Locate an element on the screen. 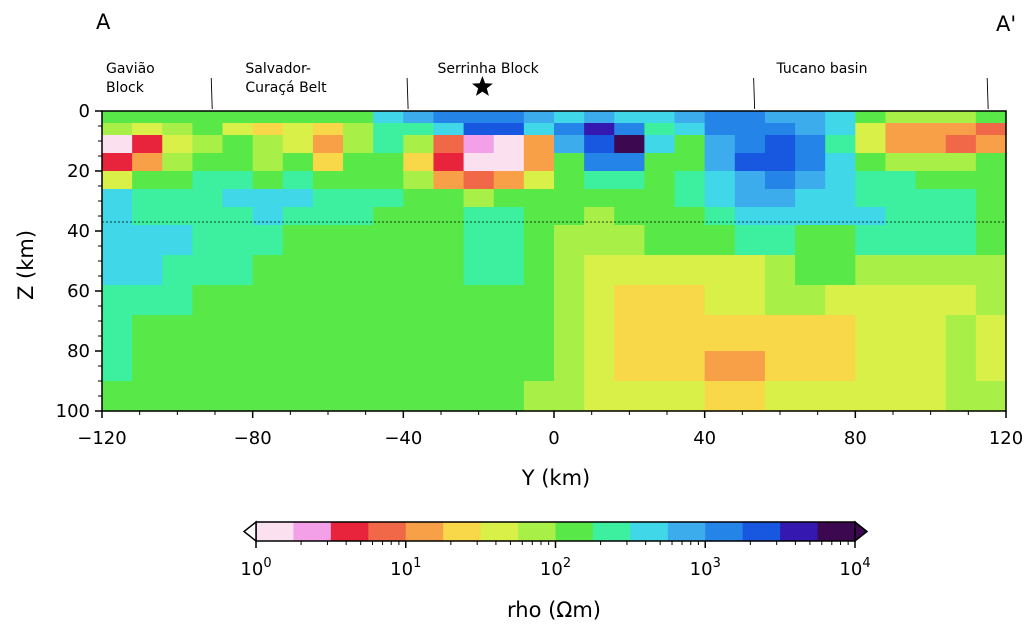 The width and height of the screenshot is (1029, 628). colorbar-label: rho (Ωm) is located at coordinates (554, 610).